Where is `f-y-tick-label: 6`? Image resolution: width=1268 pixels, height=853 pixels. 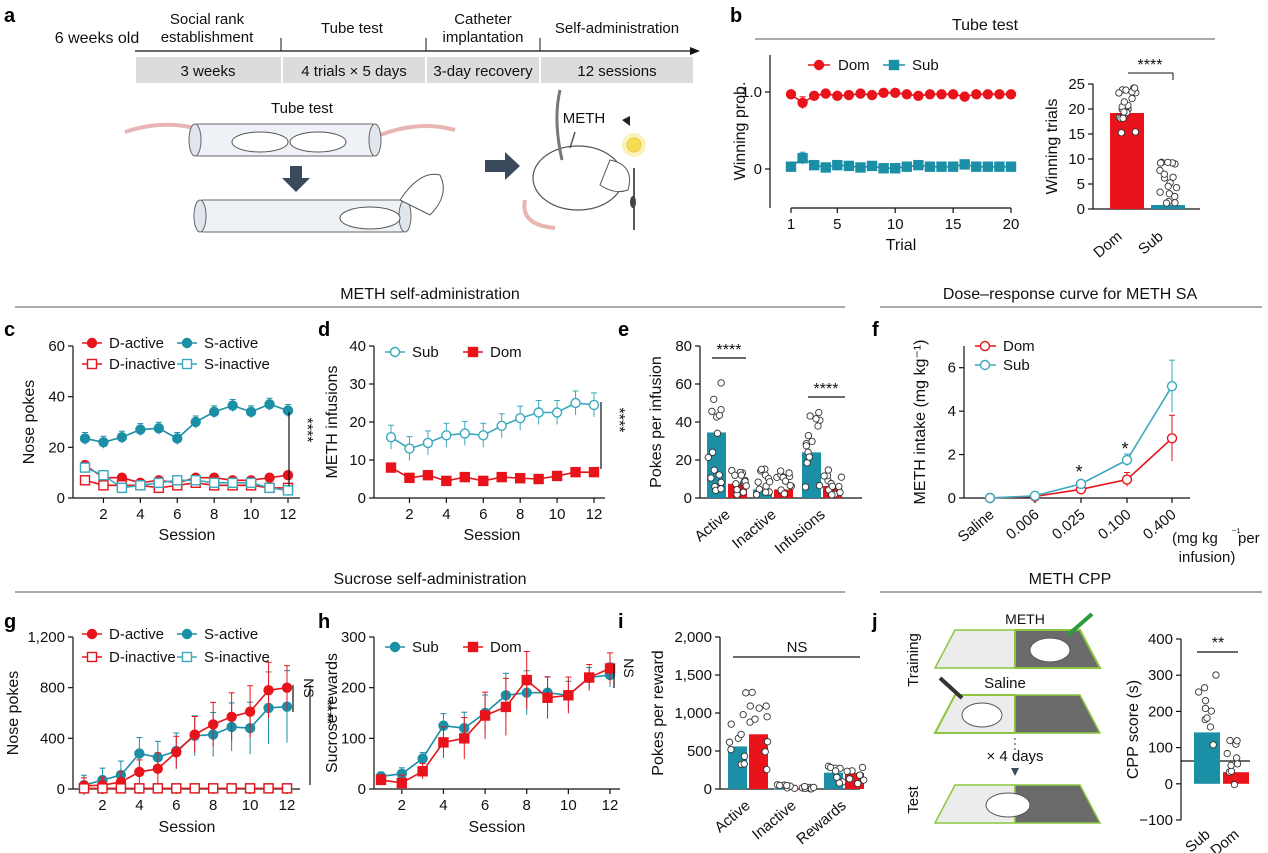
f-y-tick-label: 6 is located at coordinates (952, 368).